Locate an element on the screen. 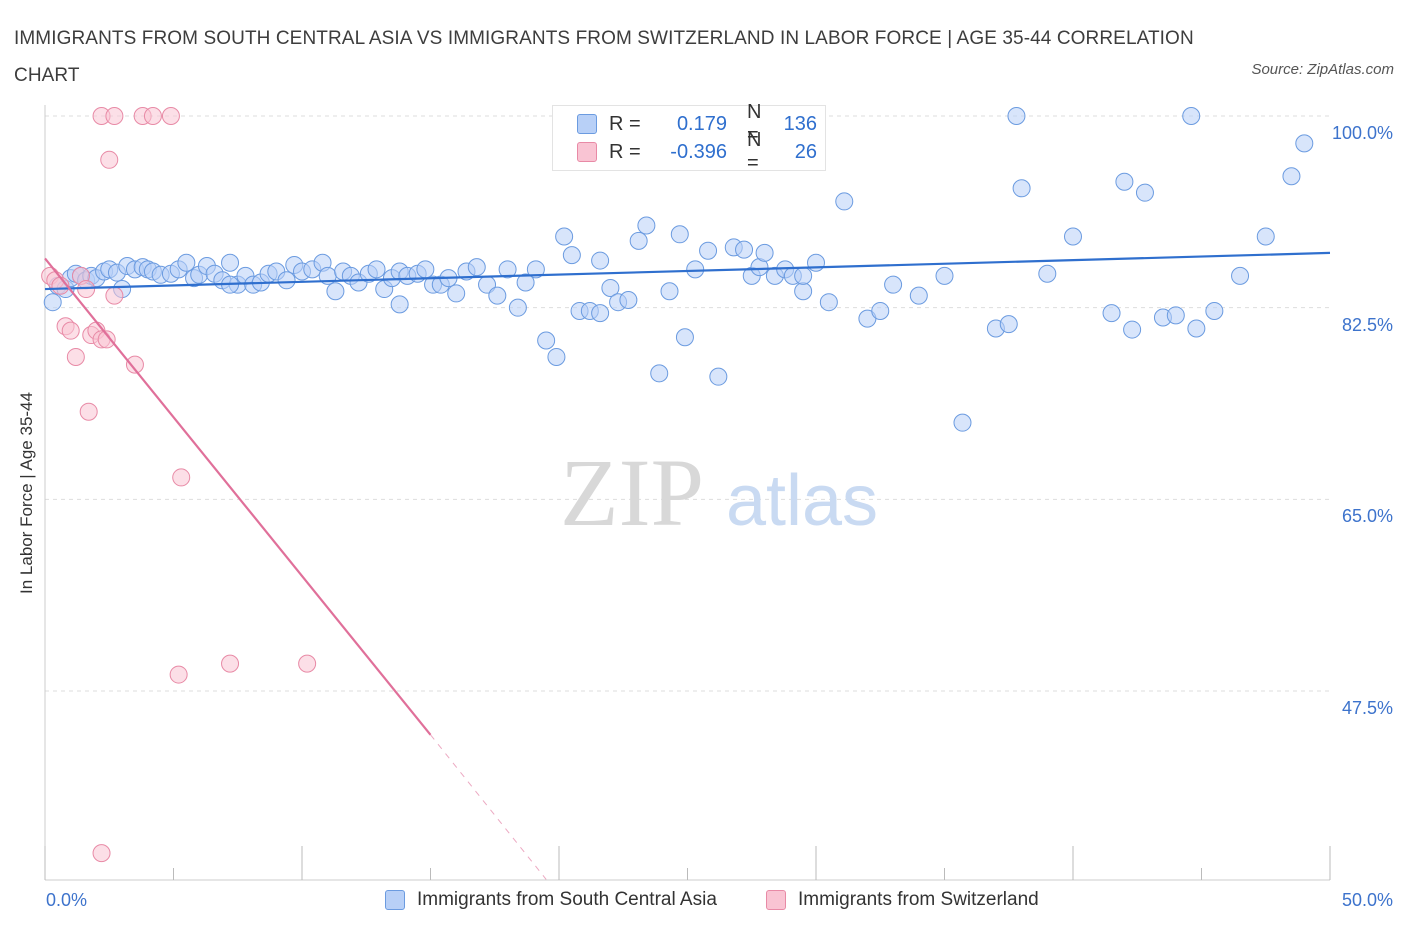 Image resolution: width=1406 pixels, height=930 pixels. n-label: N = is located at coordinates (754, 123).